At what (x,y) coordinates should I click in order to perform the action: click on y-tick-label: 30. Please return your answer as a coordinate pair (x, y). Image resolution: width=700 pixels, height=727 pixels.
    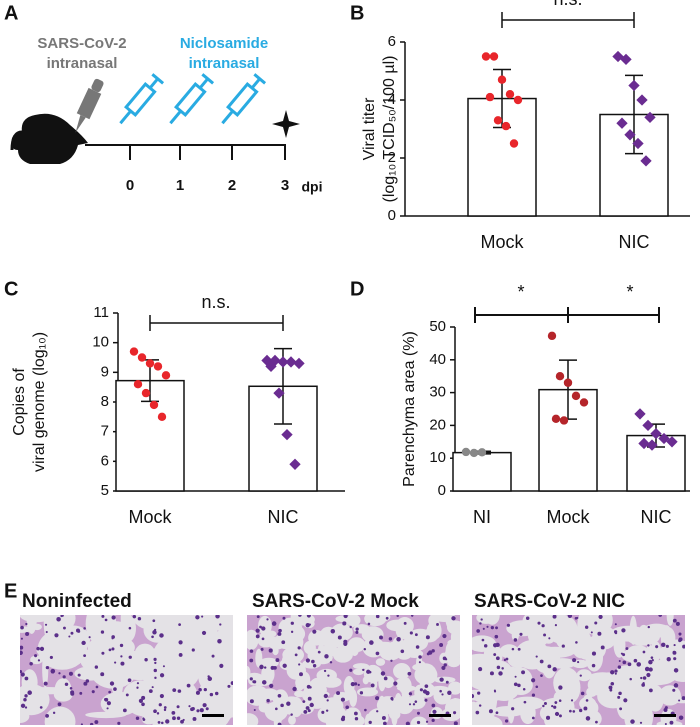
    Looking at the image, I should click on (437, 392).